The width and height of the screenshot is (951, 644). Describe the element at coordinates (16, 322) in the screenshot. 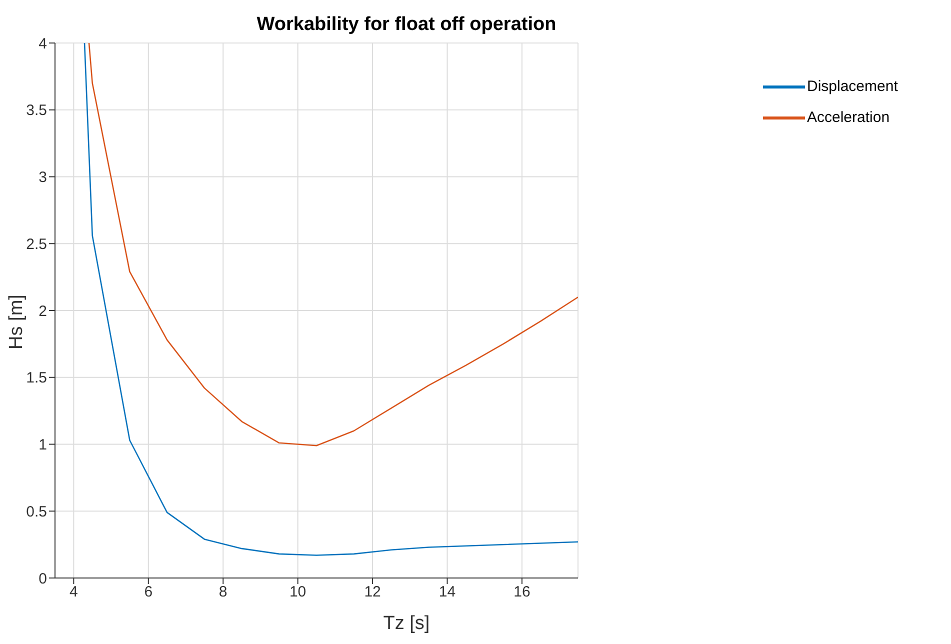

I see `y-axis-title: Hs [m]` at that location.